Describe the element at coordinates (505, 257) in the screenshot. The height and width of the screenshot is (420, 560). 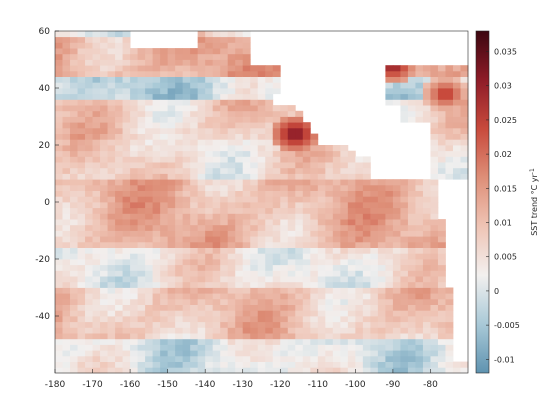
I see `colorbar-tick-label: 0.005` at that location.